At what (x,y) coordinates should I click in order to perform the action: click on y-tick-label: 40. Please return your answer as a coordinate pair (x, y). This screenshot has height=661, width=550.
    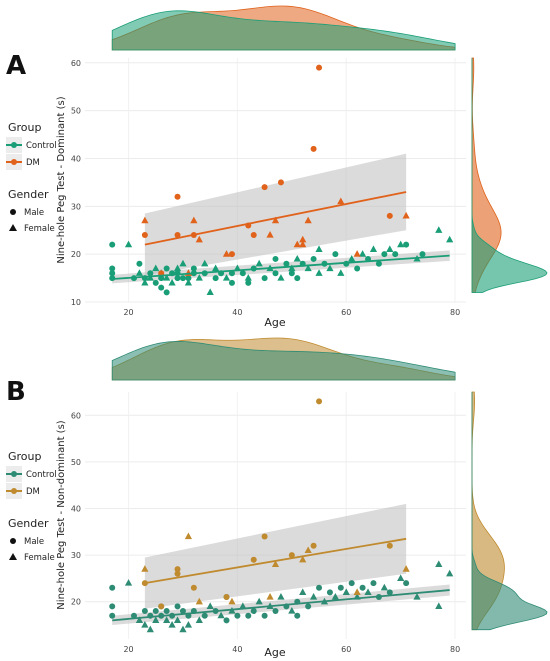
    Looking at the image, I should click on (76, 158).